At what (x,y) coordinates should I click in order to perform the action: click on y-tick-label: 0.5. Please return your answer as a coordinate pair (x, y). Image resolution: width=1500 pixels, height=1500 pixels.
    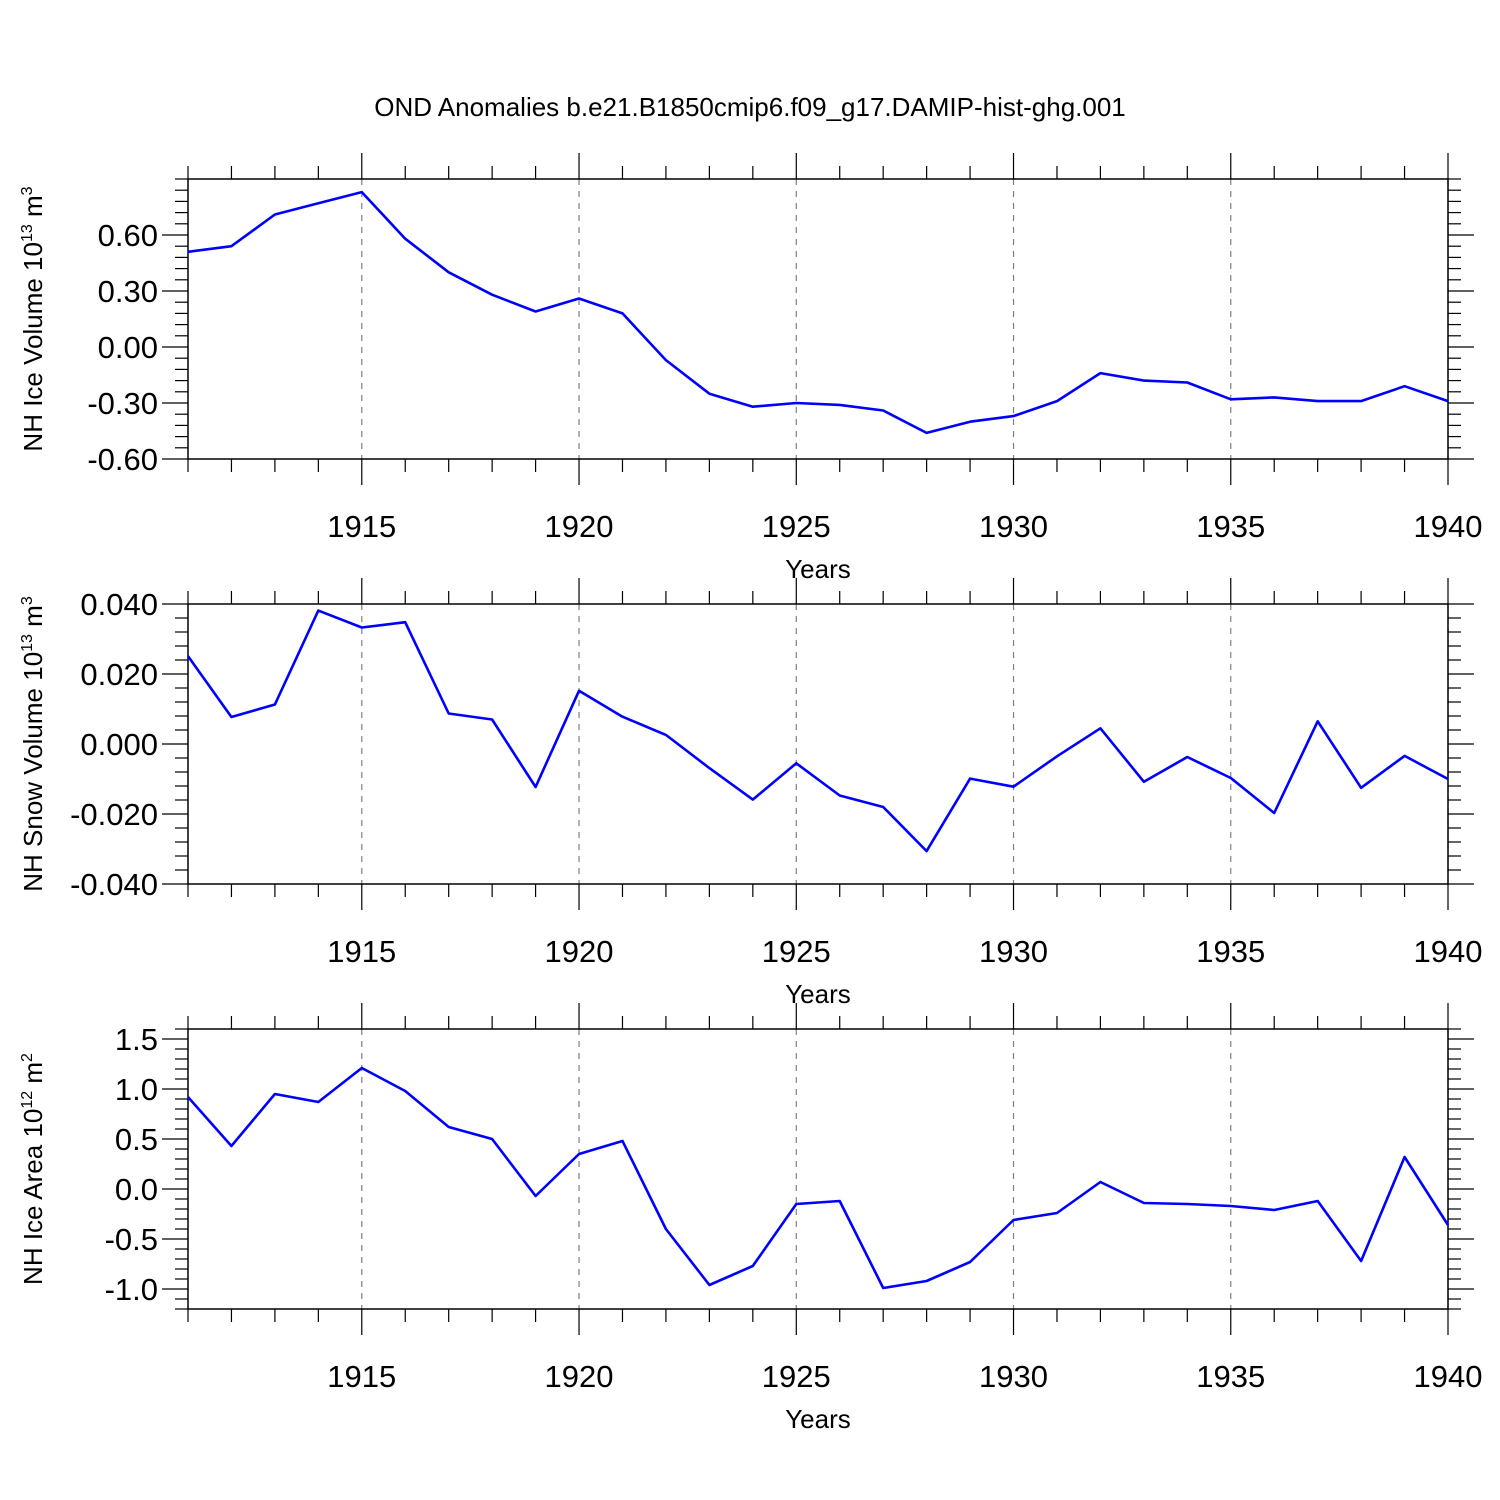
    Looking at the image, I should click on (136, 1139).